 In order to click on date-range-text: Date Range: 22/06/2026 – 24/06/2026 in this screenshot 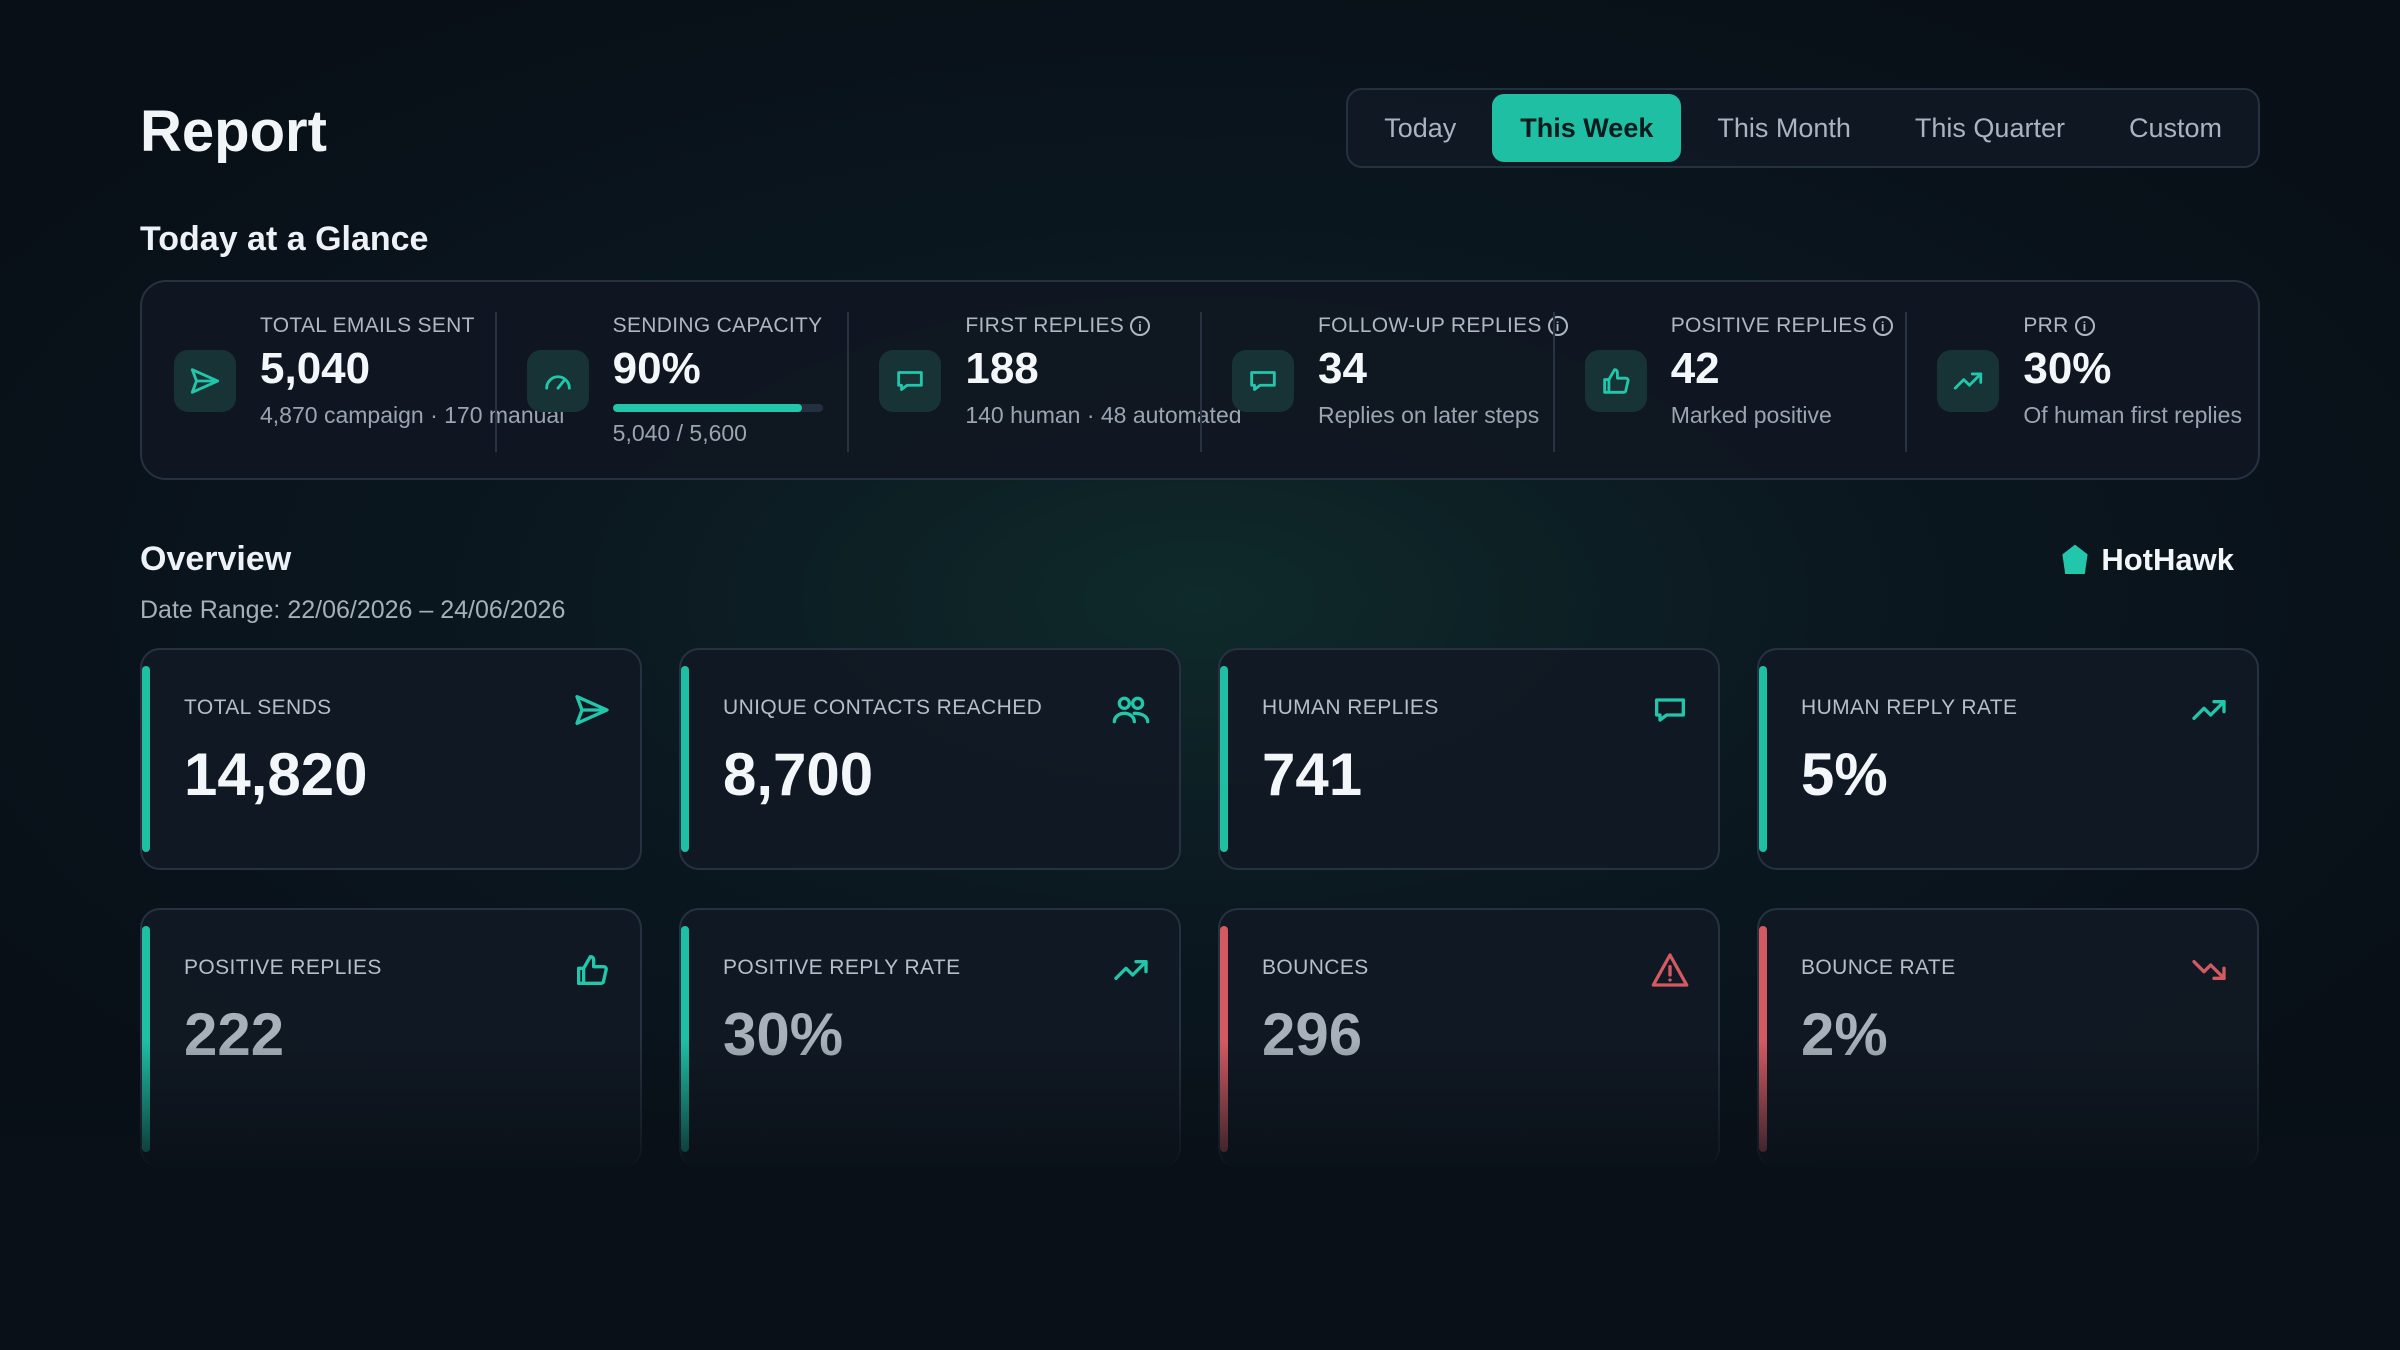, I will do `click(353, 610)`.